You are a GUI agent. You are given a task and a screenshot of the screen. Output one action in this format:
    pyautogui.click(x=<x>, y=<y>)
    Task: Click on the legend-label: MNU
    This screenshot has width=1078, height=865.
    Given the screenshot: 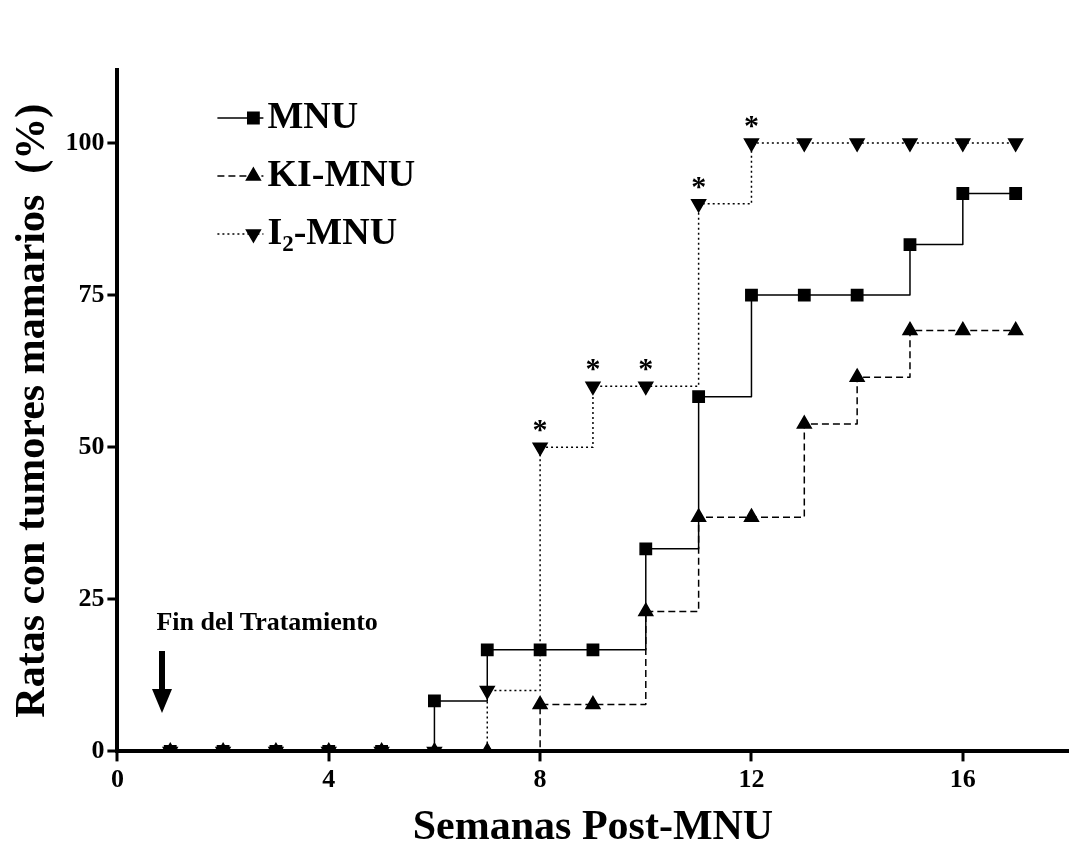 What is the action you would take?
    pyautogui.click(x=313, y=114)
    